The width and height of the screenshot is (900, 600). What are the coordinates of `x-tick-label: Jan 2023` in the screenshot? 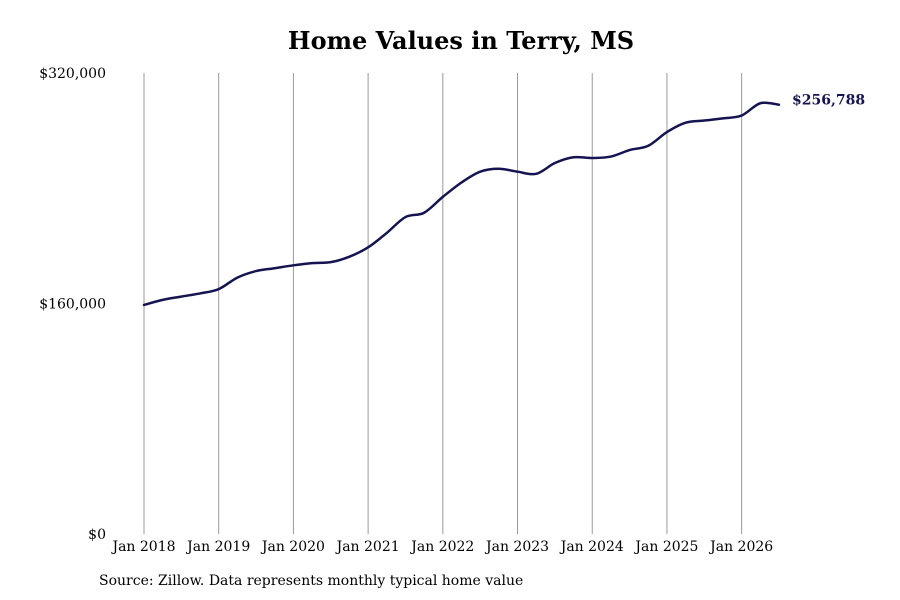 It's located at (516, 547).